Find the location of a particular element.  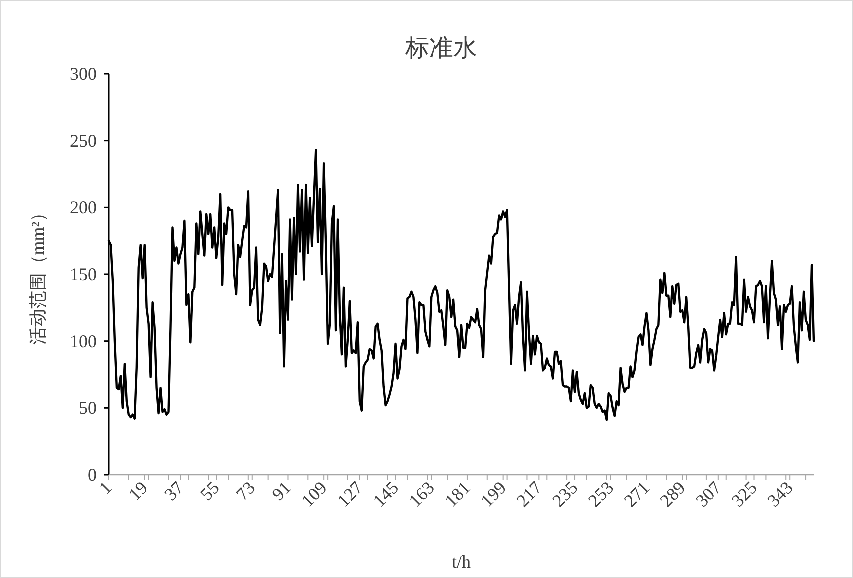

x-tick-label: 235 is located at coordinates (565, 494).